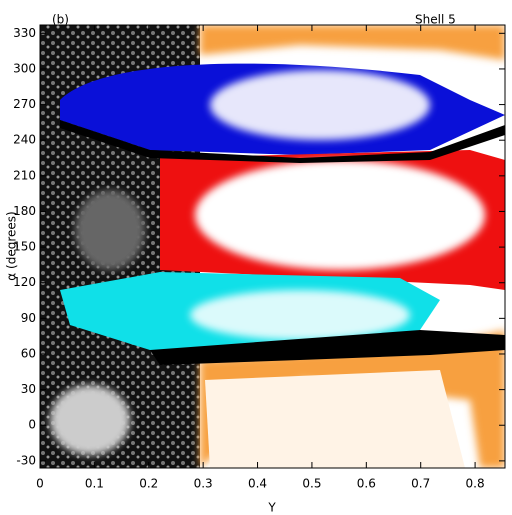  Describe the element at coordinates (24, 175) in the screenshot. I see `y-tick-label: 210` at that location.